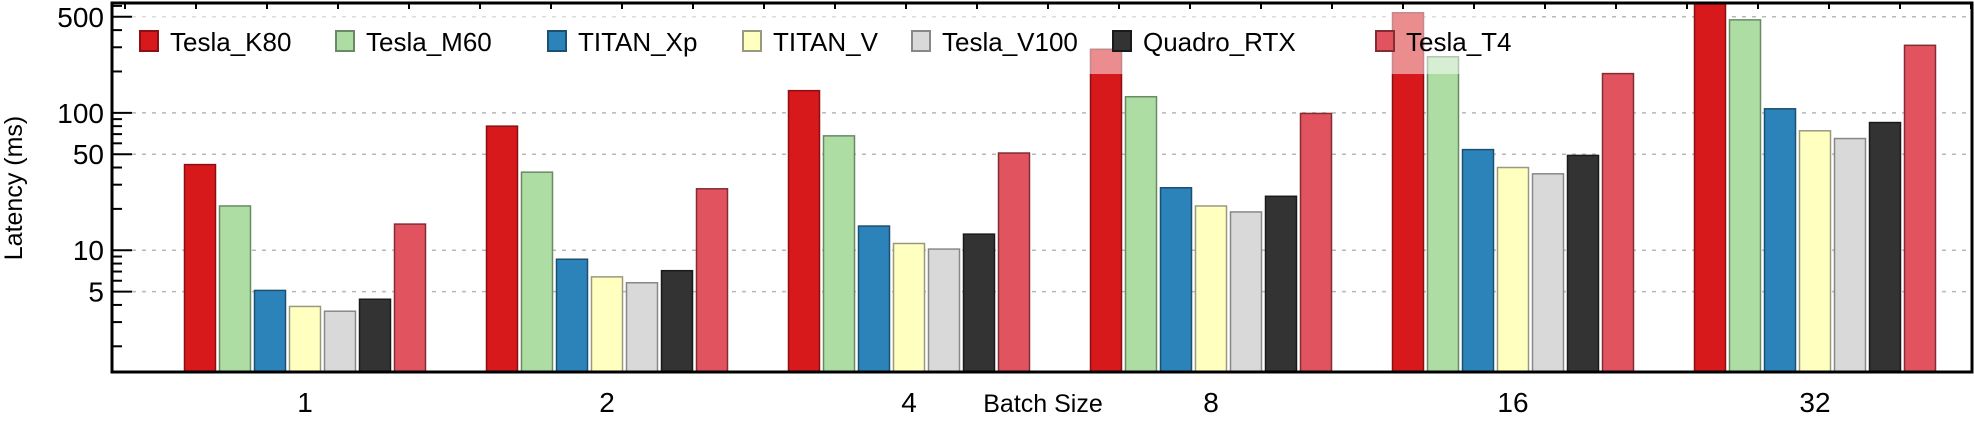 This screenshot has width=1974, height=421. Describe the element at coordinates (1010, 42) in the screenshot. I see `legend-label: Tesla_V100` at that location.